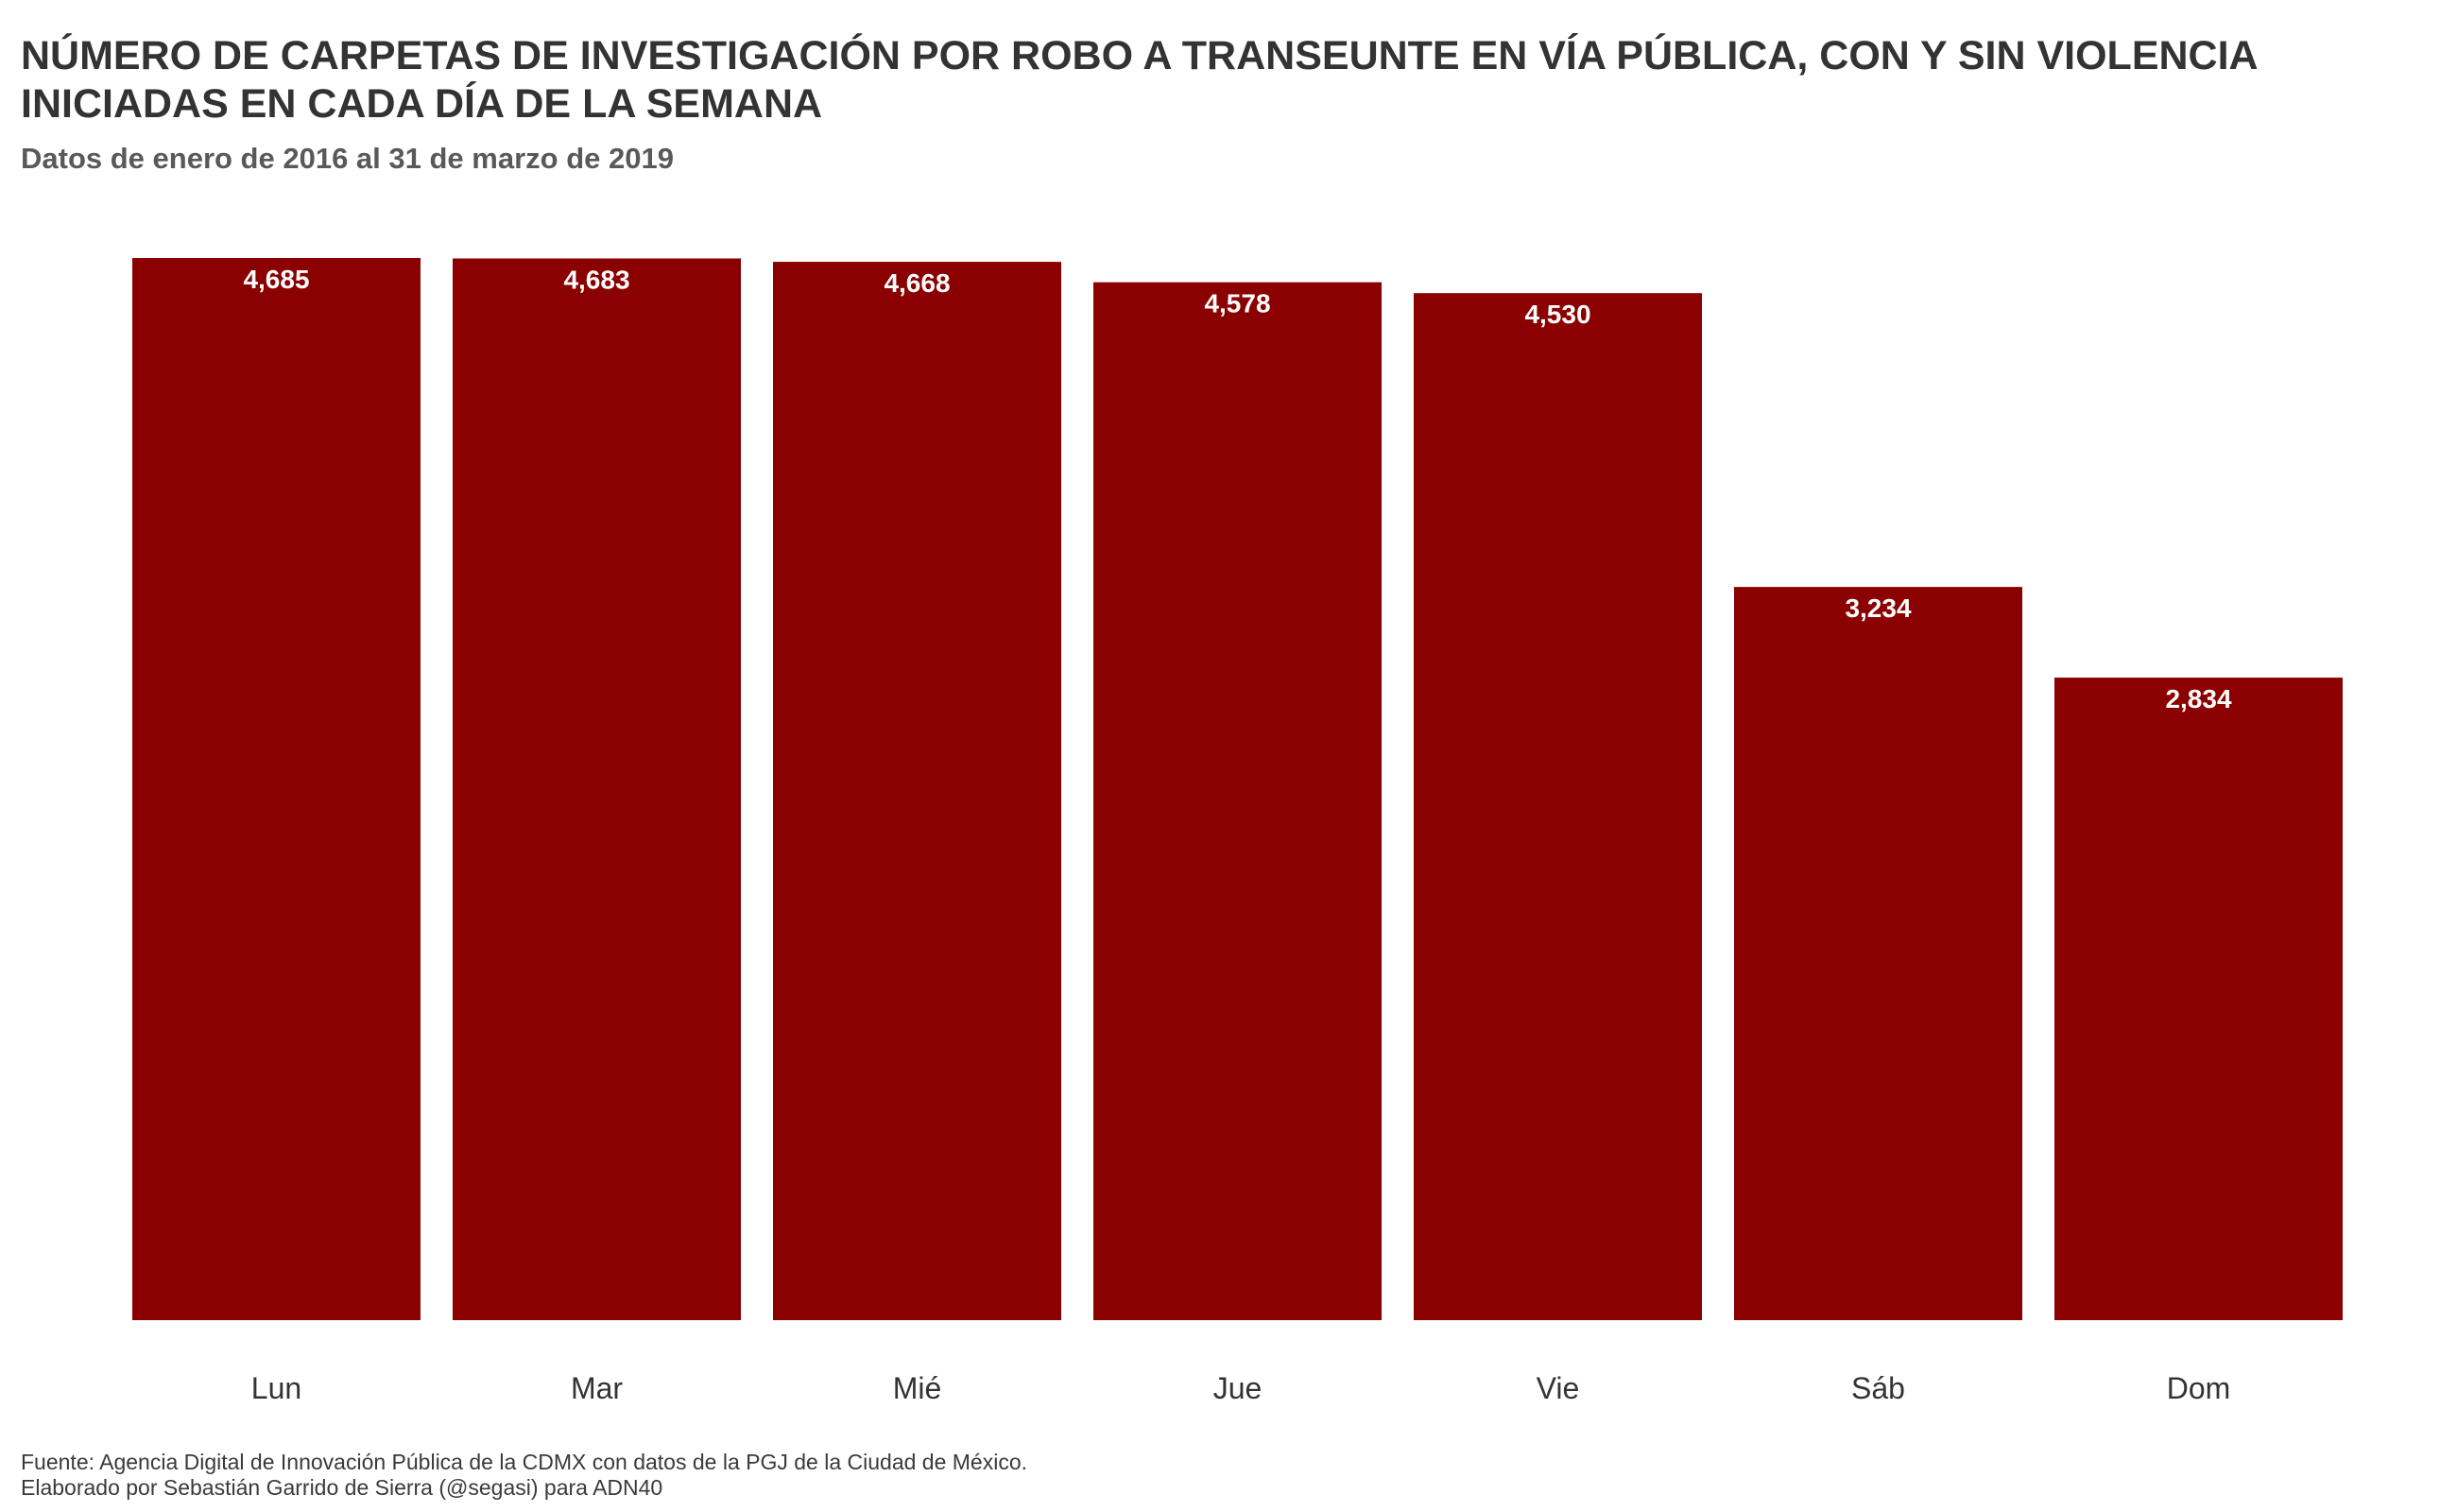 This screenshot has width=2457, height=1512. I want to click on value-label-lun: 4,685, so click(276, 279).